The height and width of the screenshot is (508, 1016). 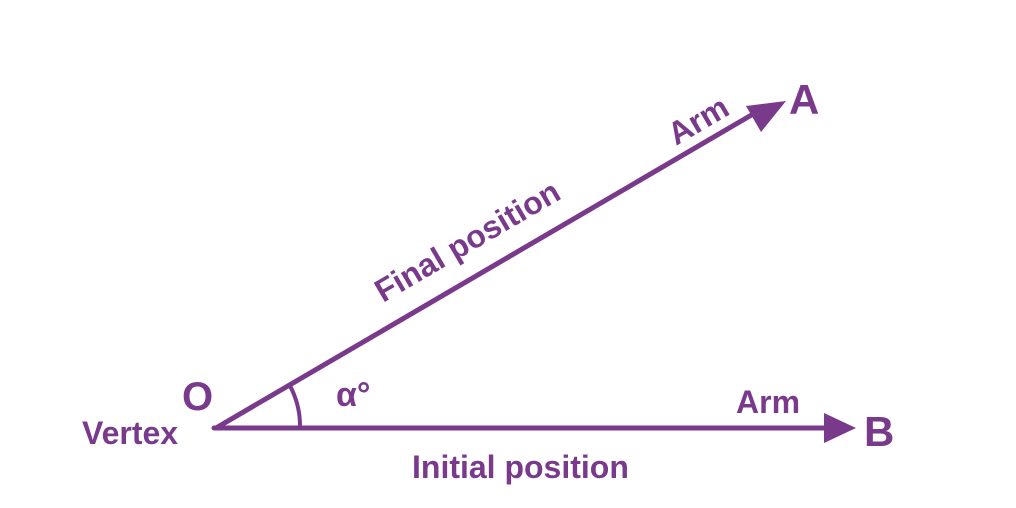 I want to click on arrowhead-a, so click(x=766, y=116).